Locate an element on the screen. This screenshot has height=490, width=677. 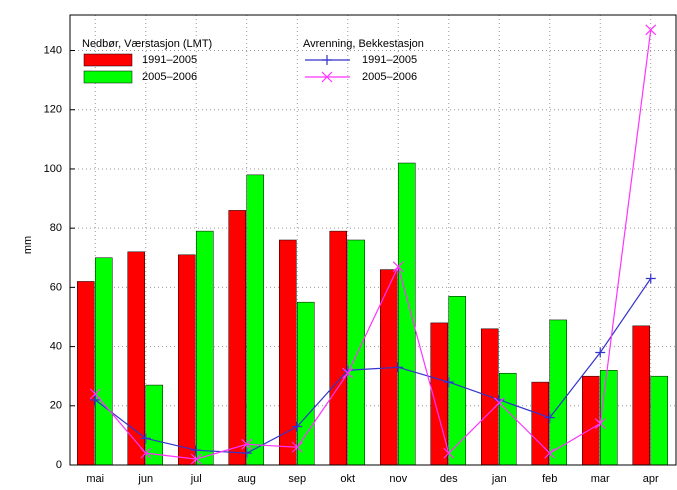
y-axis-label: mm is located at coordinates (28, 245).